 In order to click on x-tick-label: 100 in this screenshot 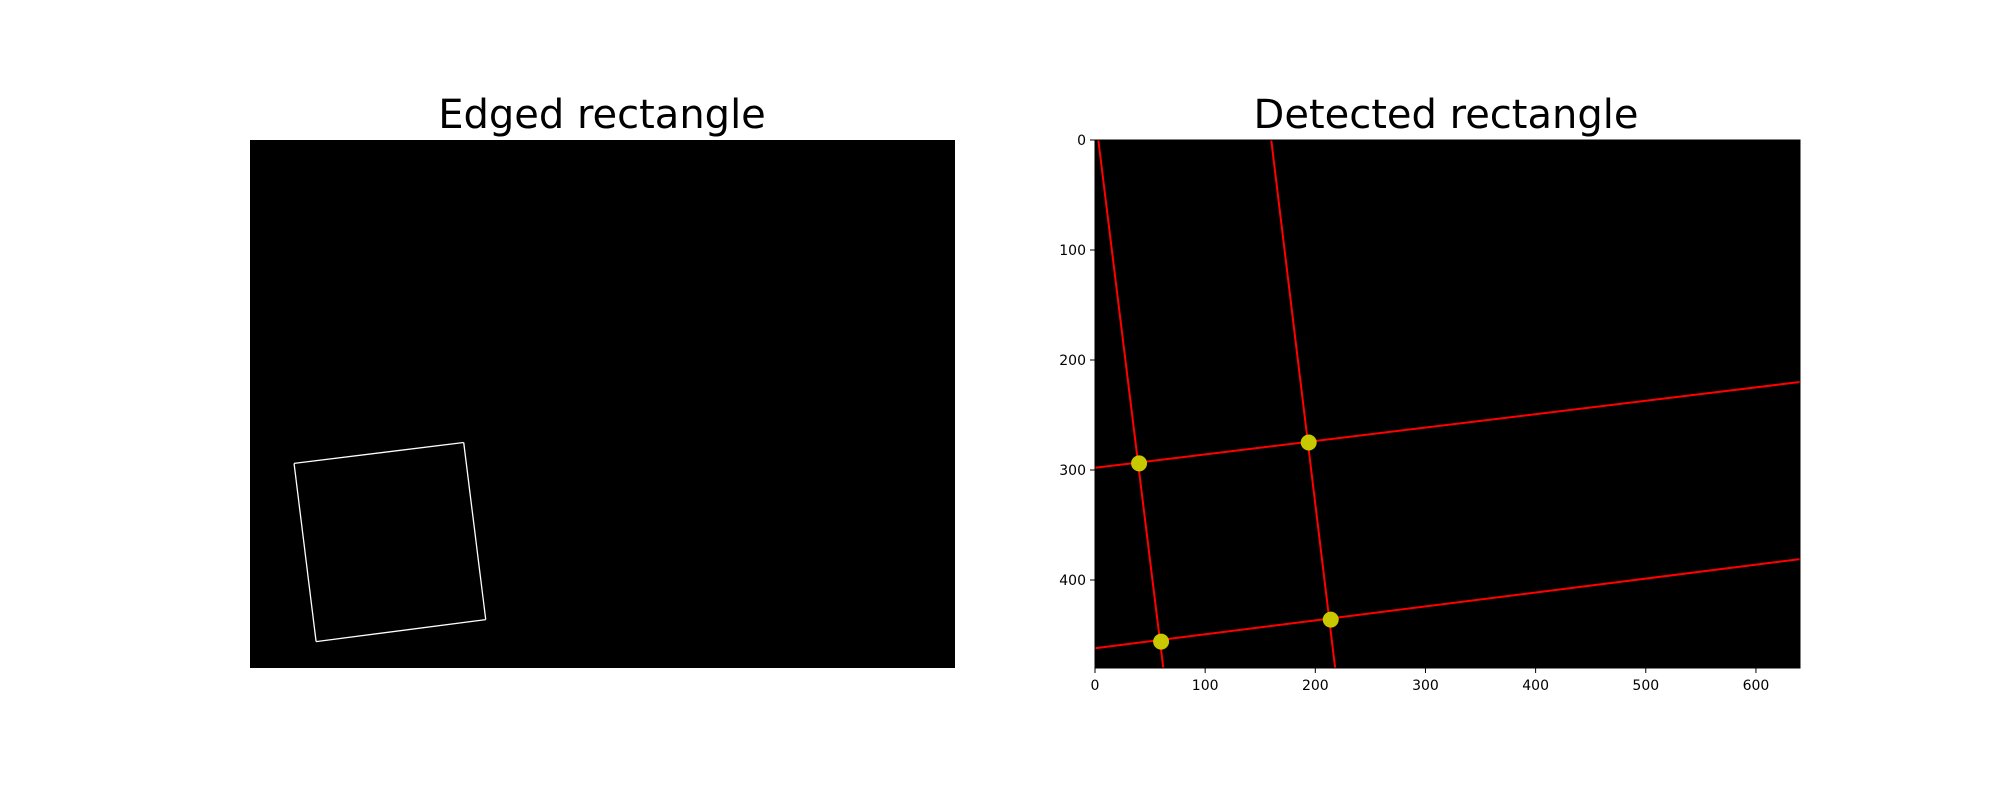, I will do `click(1205, 686)`.